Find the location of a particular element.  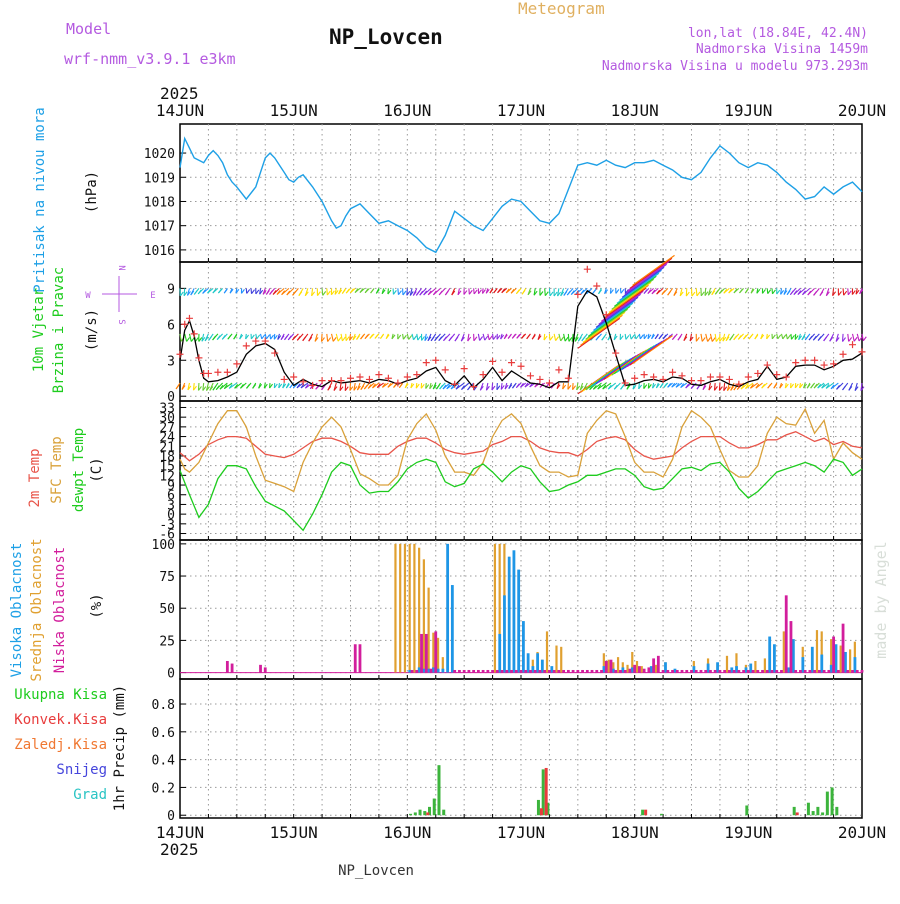

footer-station: NP_Lovcen is located at coordinates (376, 871).